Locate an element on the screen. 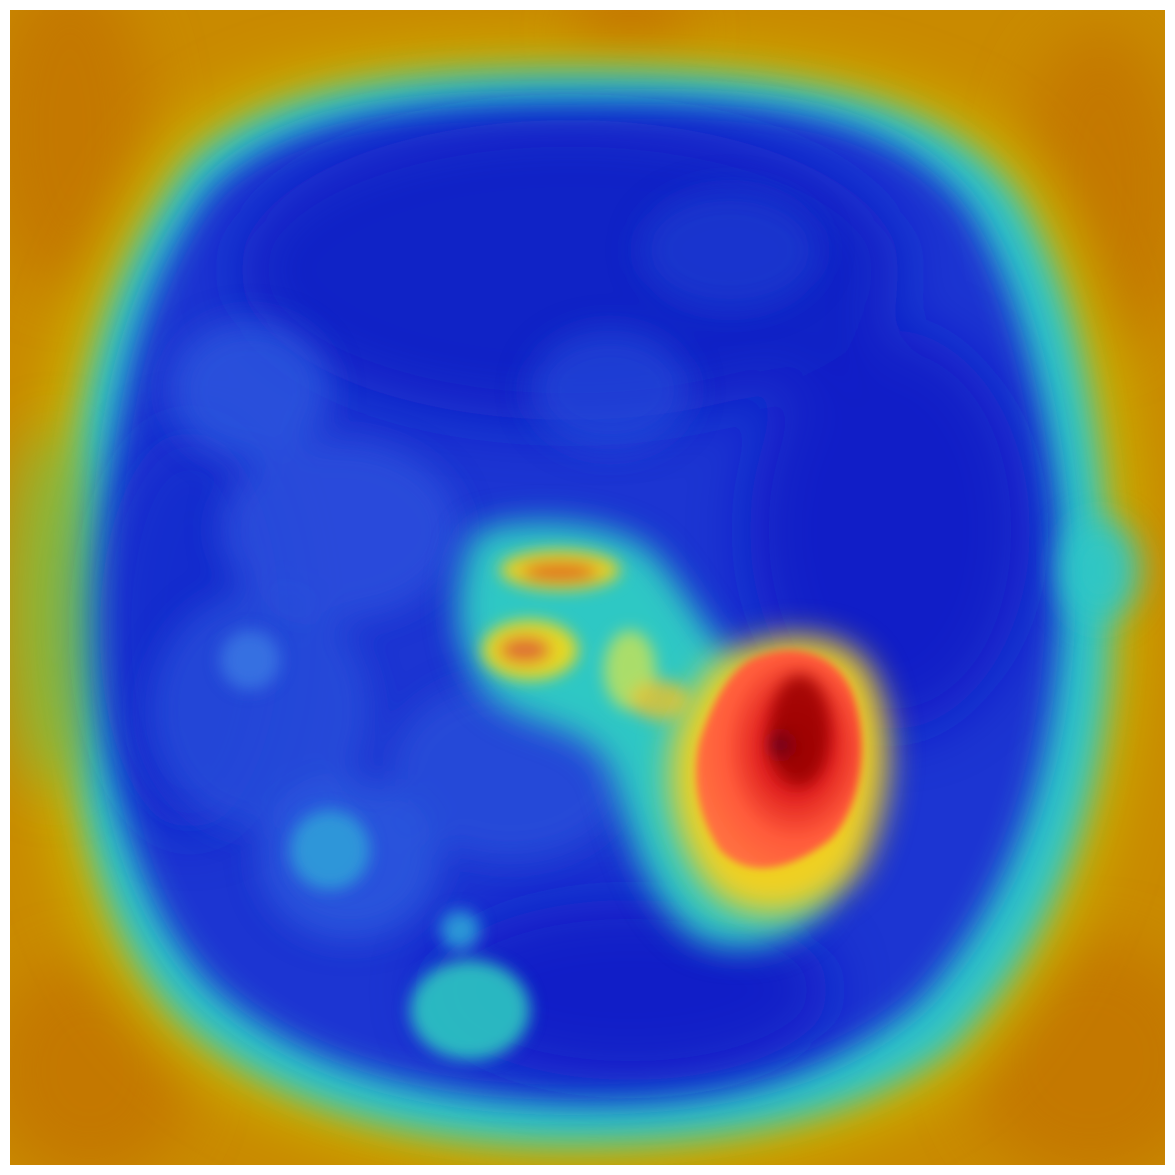 Image resolution: width=1175 pixels, height=1175 pixels. right-protrusion is located at coordinates (1100, 570).